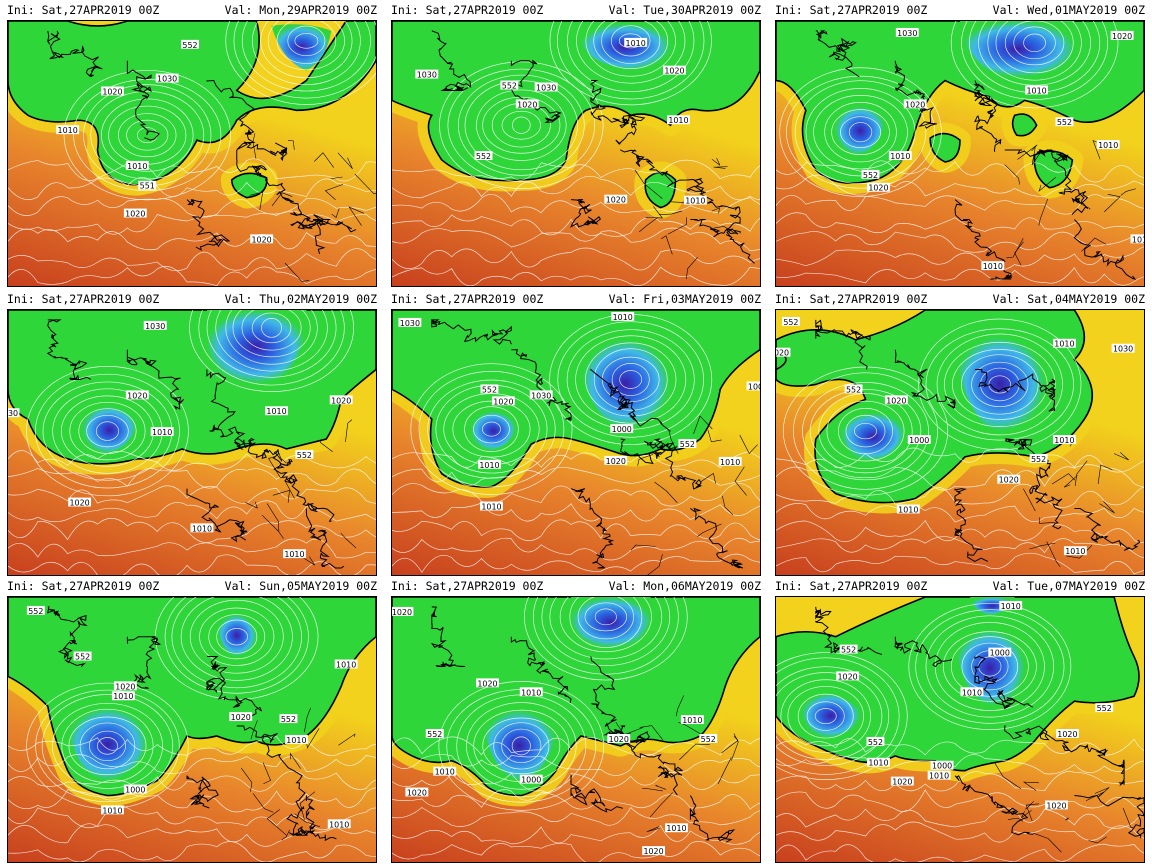 The height and width of the screenshot is (864, 1152). I want to click on coastlines, so click(593, 154).